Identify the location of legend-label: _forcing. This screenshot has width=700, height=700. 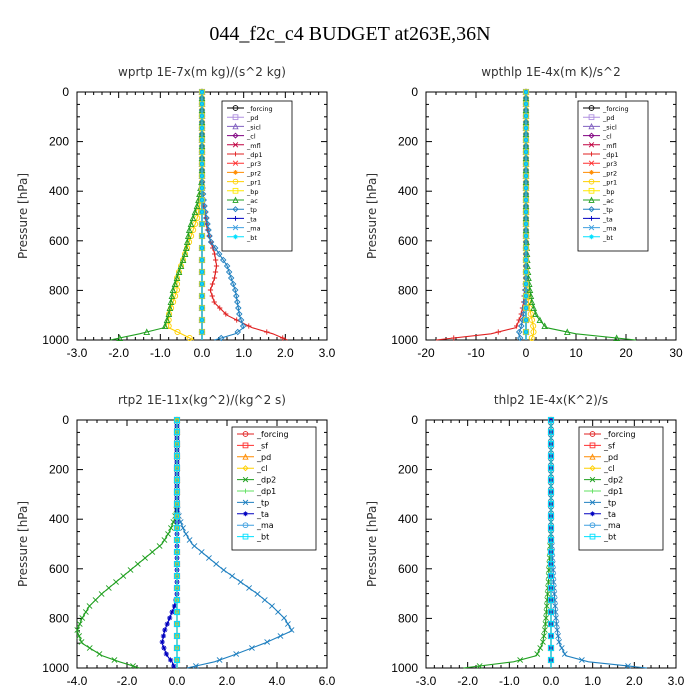
(619, 434).